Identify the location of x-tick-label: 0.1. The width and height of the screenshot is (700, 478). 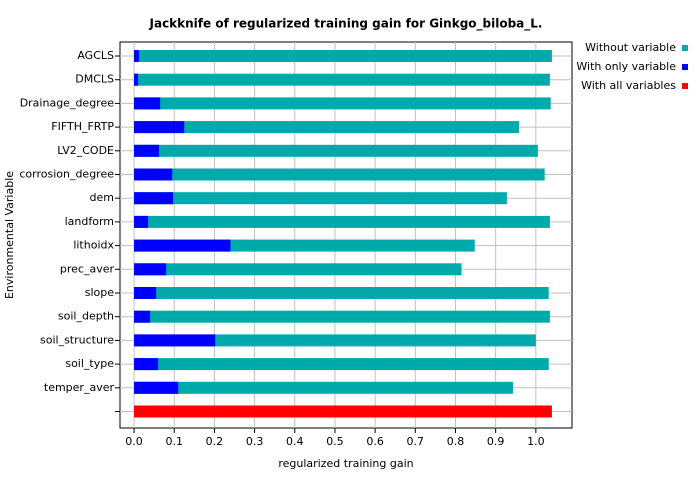
(174, 441).